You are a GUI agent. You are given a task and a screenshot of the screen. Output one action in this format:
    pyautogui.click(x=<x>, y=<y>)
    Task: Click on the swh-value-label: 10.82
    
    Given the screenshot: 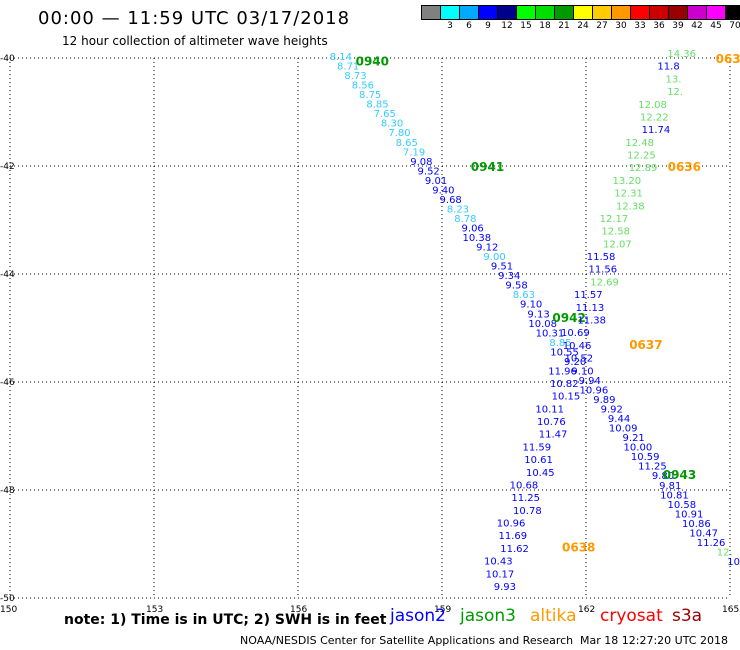 What is the action you would take?
    pyautogui.click(x=564, y=384)
    